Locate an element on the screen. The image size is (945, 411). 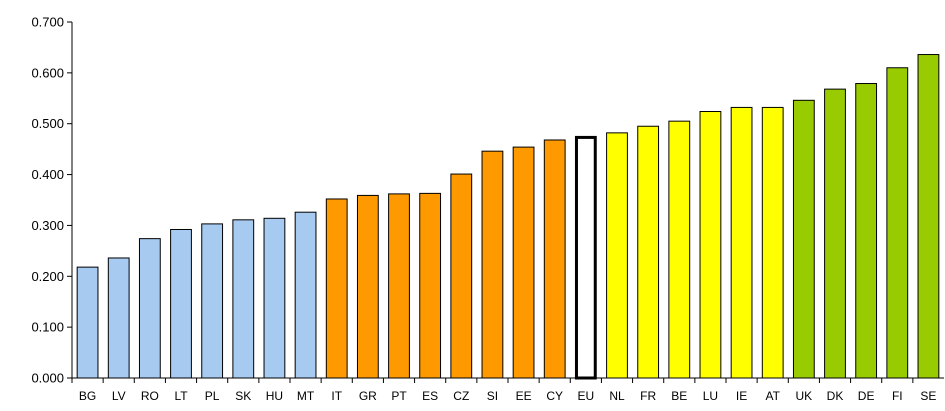
x-tick-label-mt: MT is located at coordinates (306, 396).